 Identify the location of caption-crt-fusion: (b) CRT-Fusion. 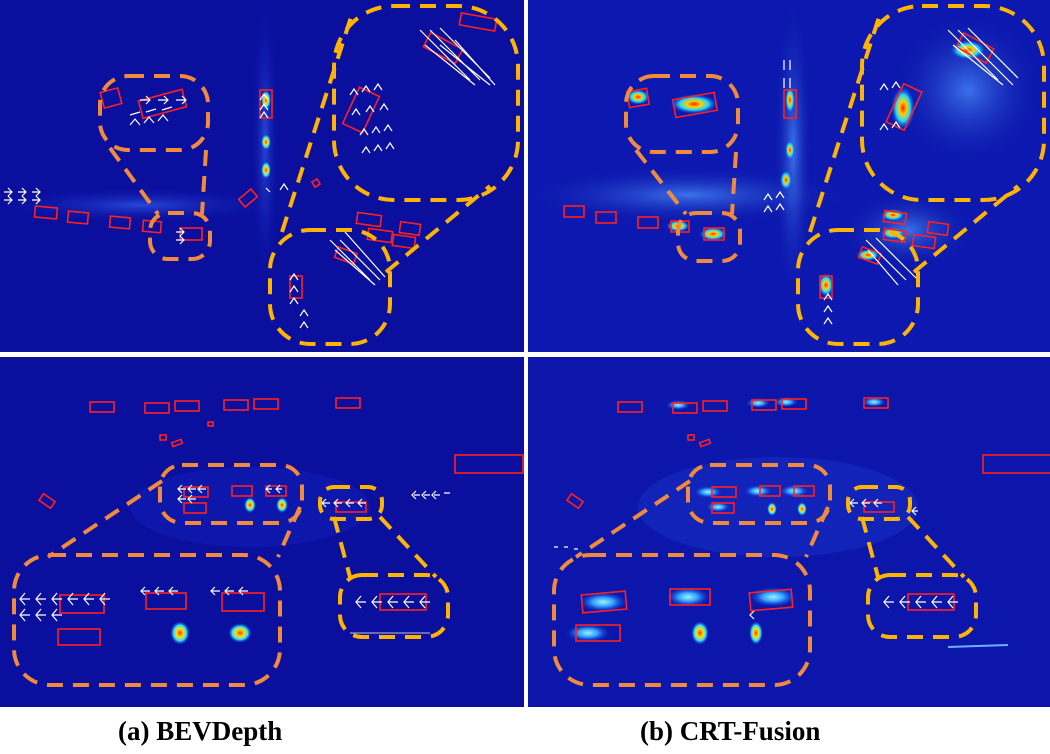
(730, 731).